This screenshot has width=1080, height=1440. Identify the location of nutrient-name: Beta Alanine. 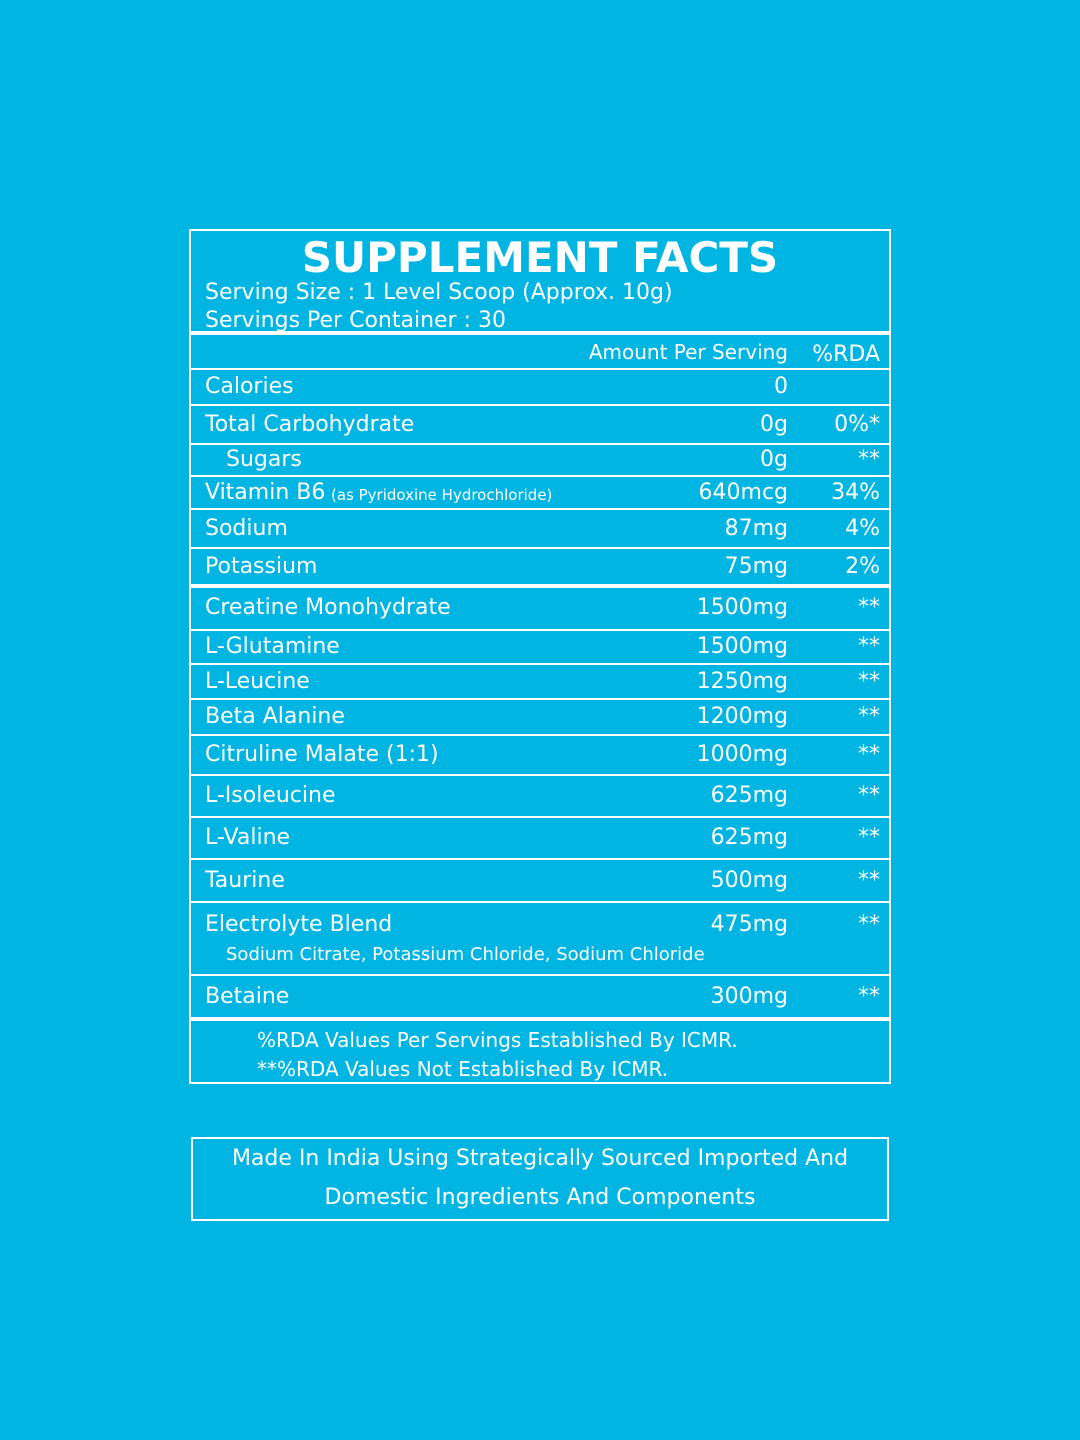
(275, 716).